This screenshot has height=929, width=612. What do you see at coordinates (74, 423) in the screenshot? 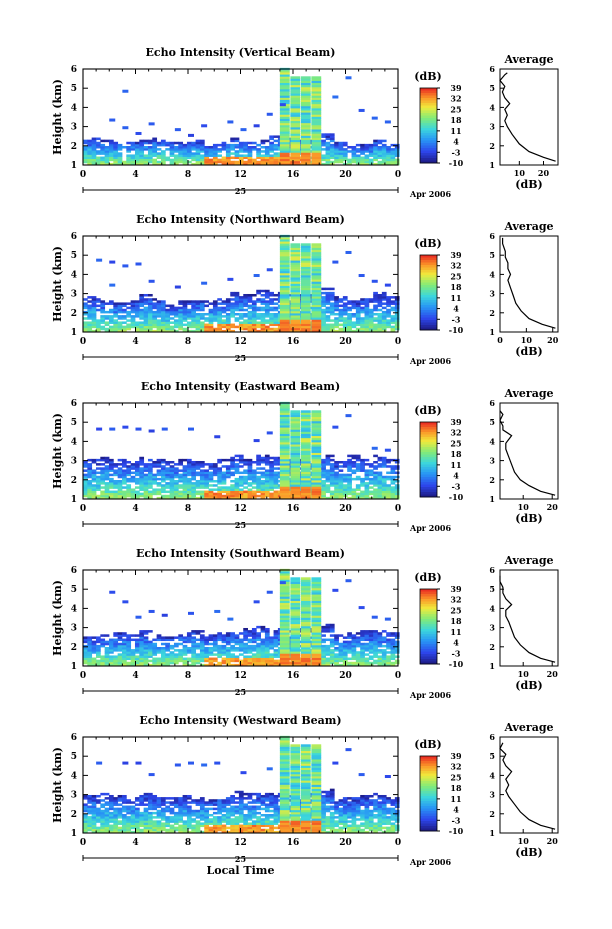
I see `y-tick-label: 5` at bounding box center [74, 423].